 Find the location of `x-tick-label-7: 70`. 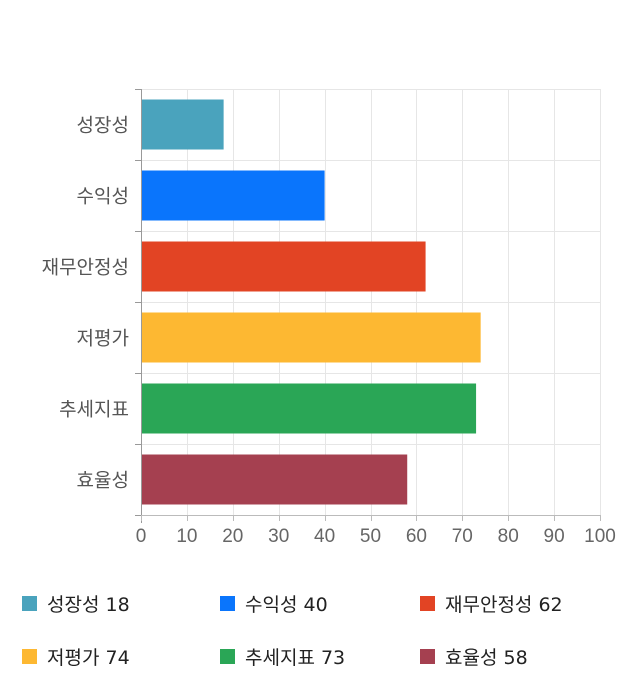

x-tick-label-7: 70 is located at coordinates (462, 536).